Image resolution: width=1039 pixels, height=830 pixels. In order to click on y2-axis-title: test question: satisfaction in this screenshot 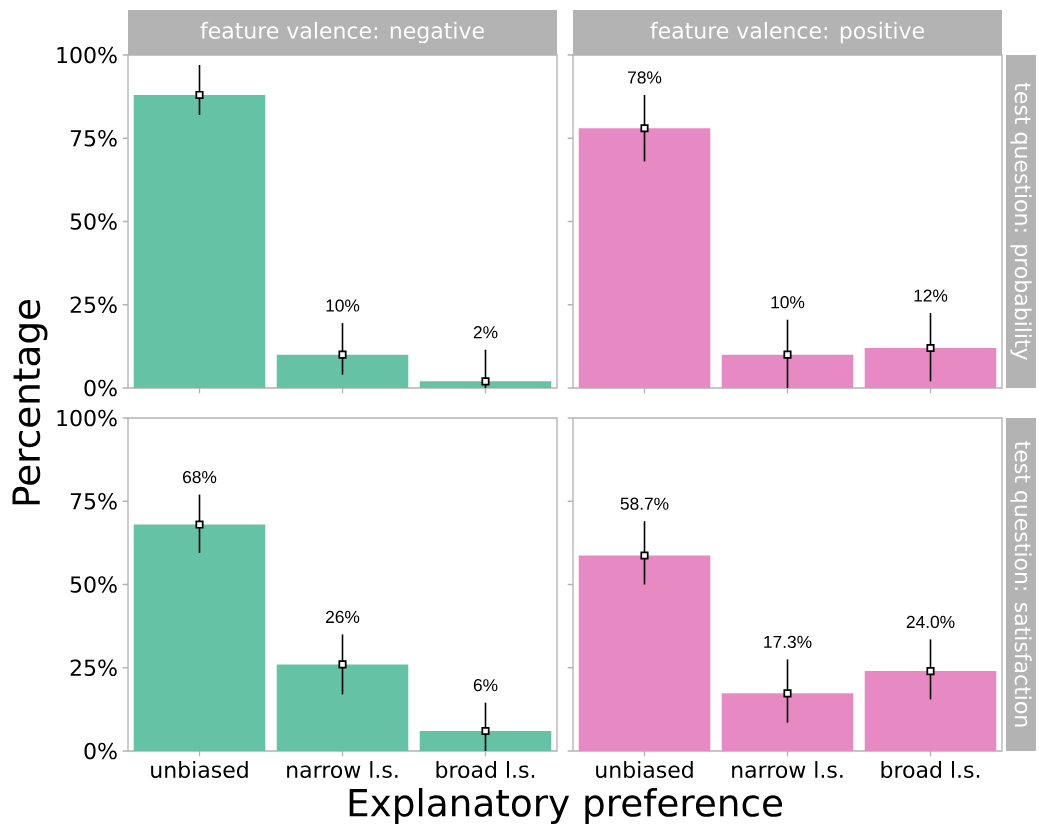, I will do `click(1021, 584)`.